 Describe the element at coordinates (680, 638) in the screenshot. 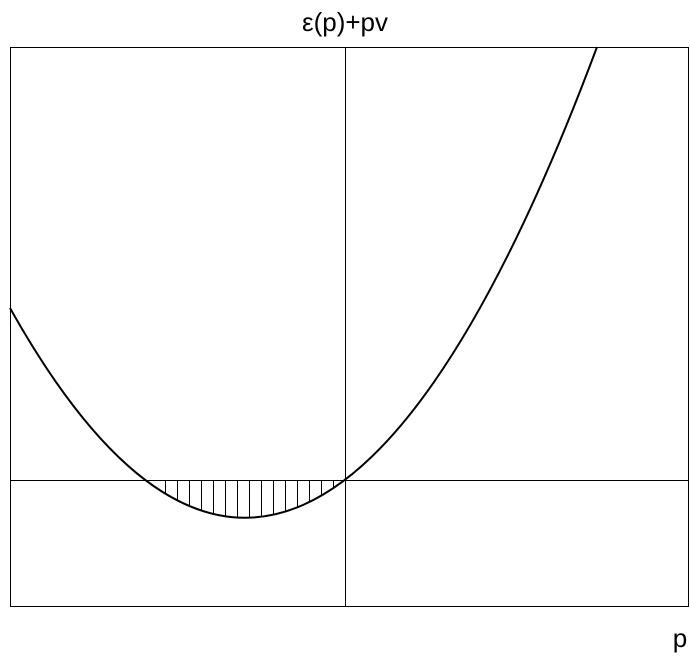

I see `x-label: p` at that location.